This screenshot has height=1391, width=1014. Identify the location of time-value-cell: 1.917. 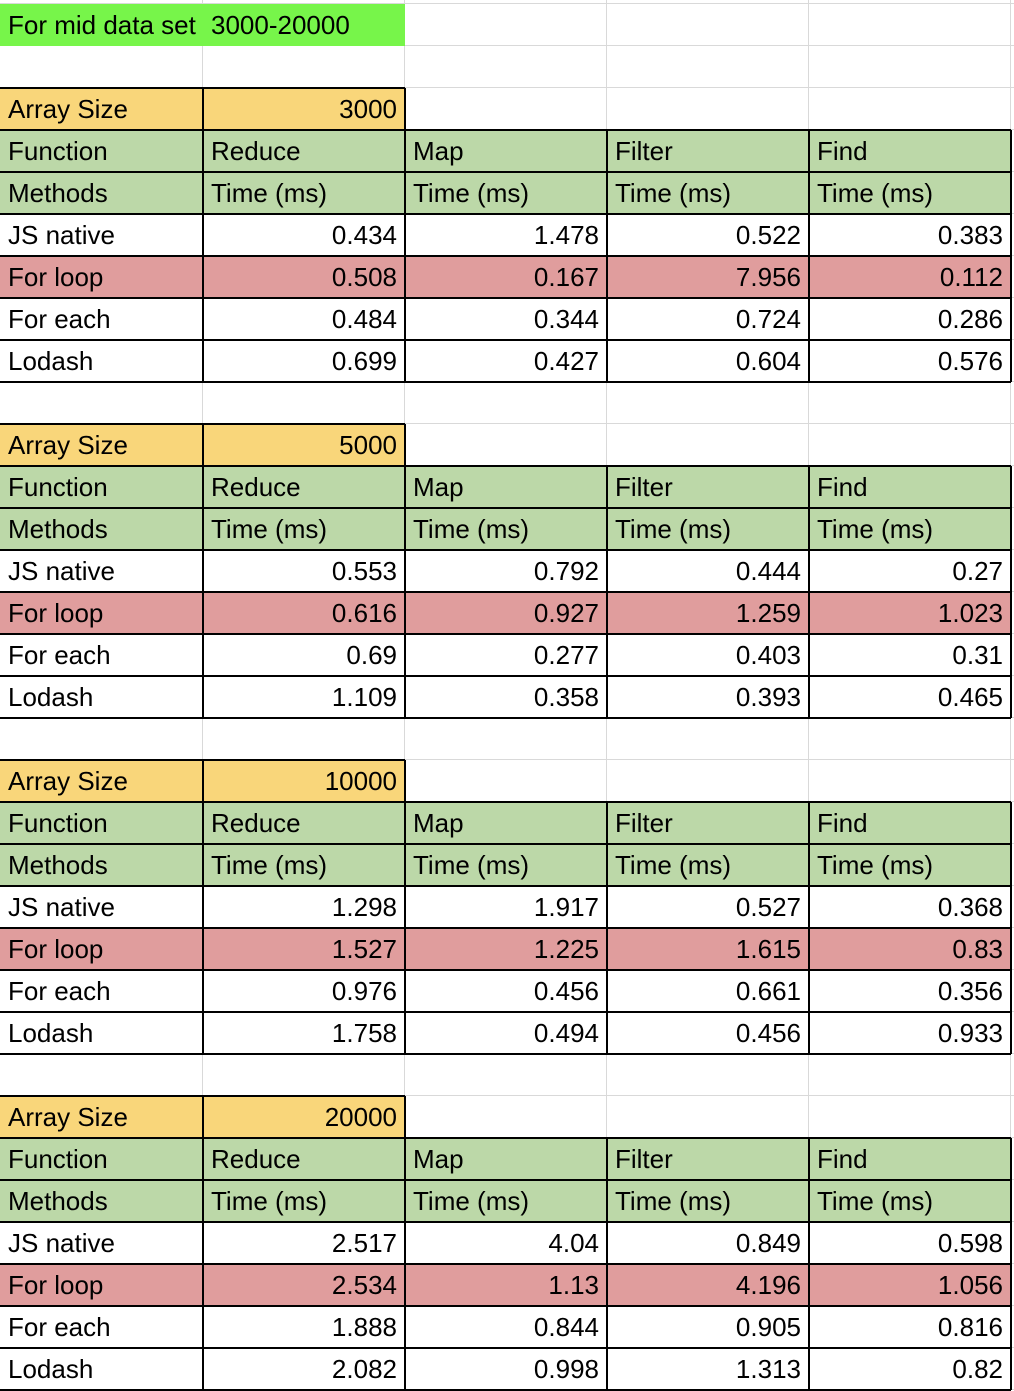
(506, 907).